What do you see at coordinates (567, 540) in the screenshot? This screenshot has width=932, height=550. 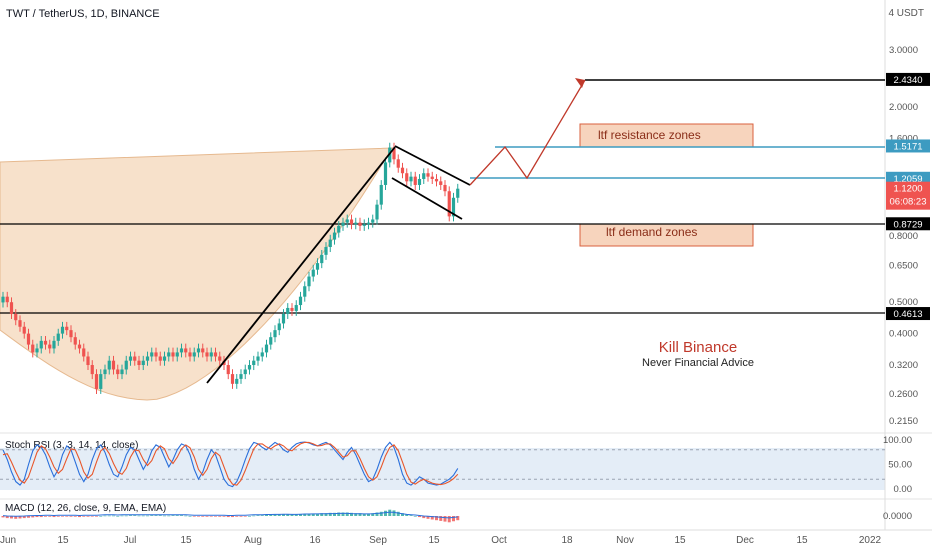 I see `time-tick-label: 18` at bounding box center [567, 540].